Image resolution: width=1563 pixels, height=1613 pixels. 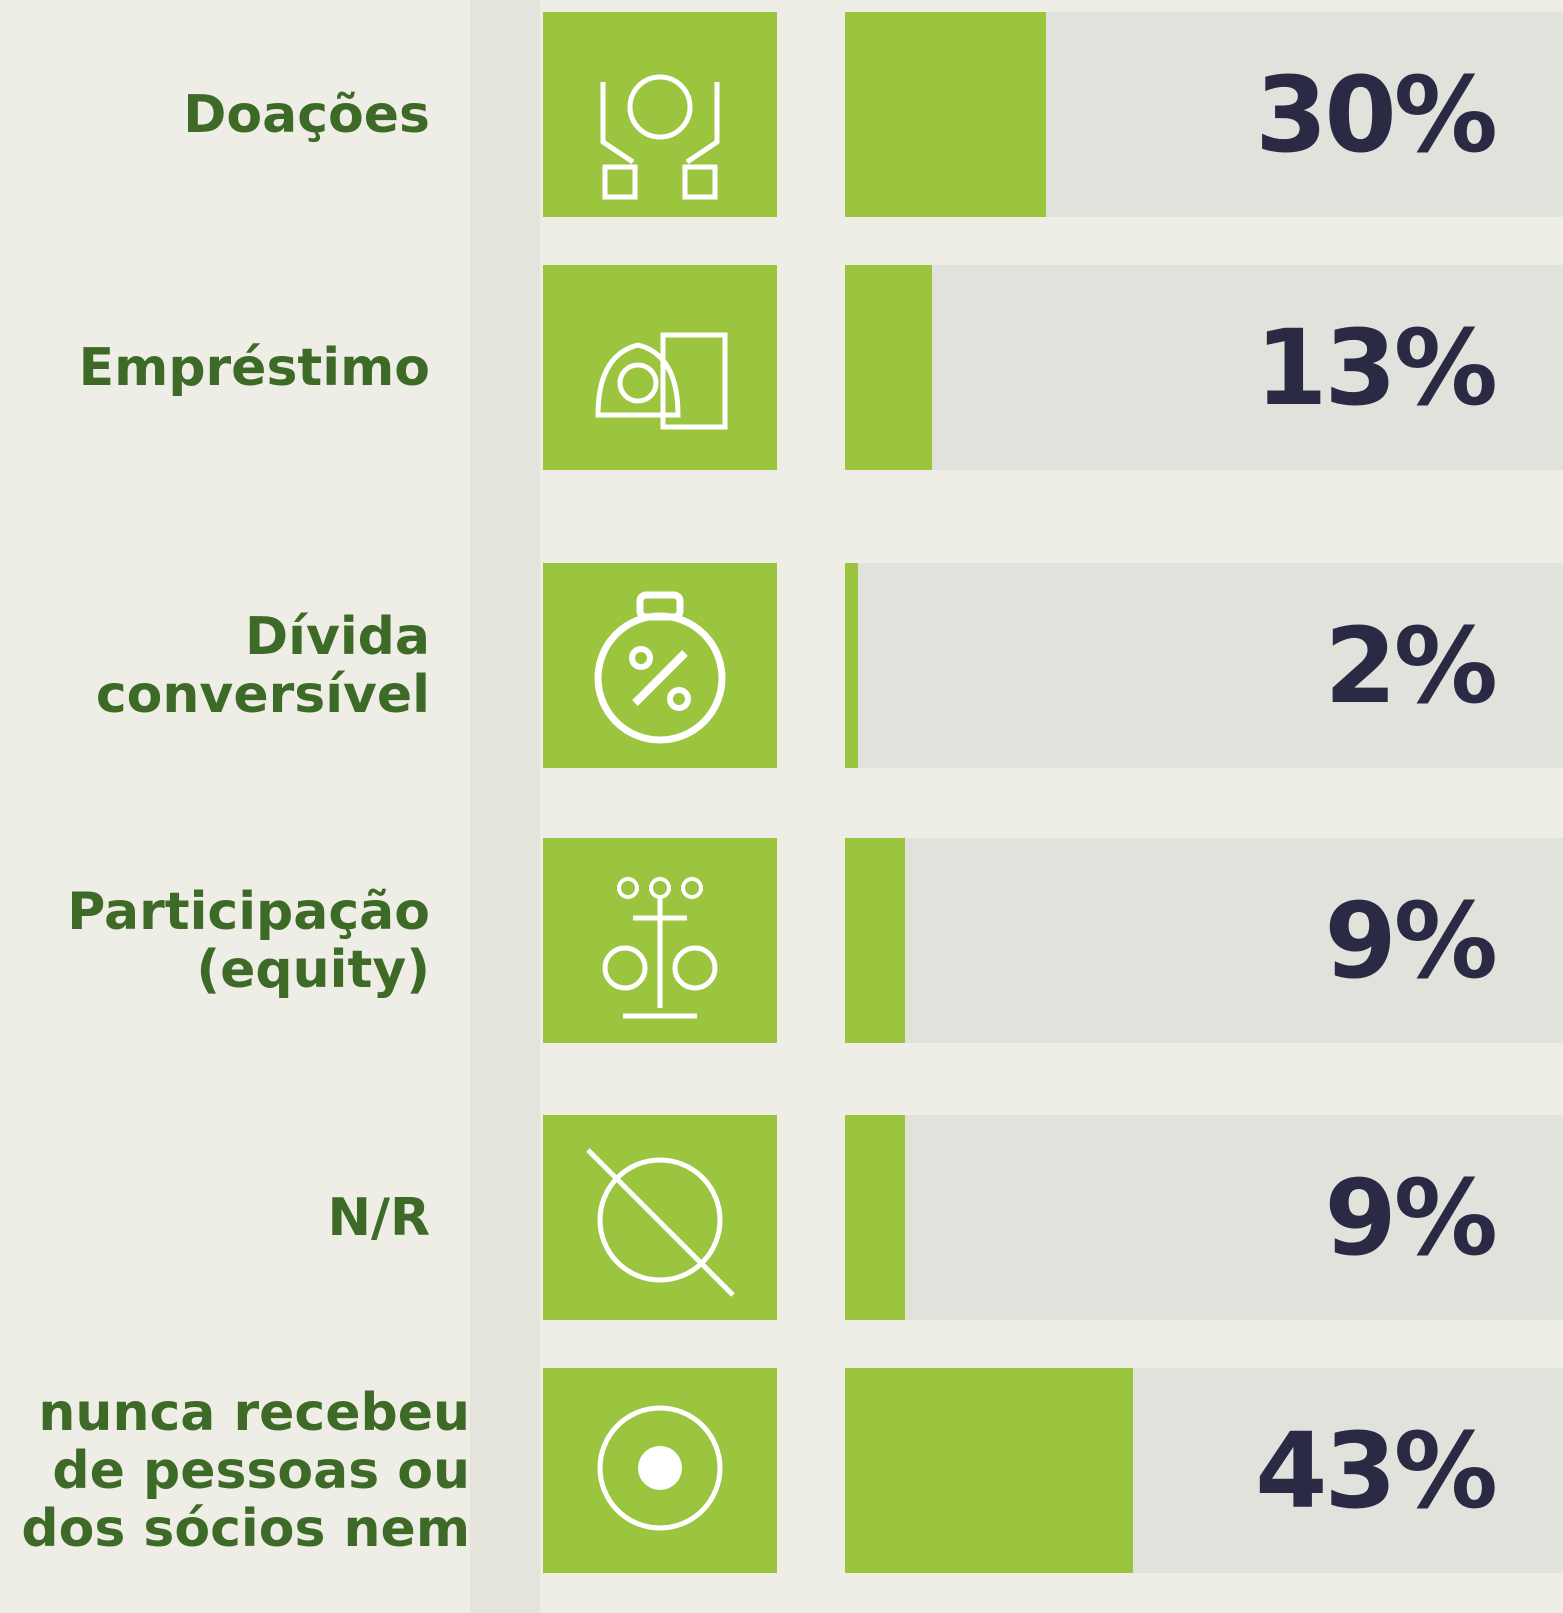 What do you see at coordinates (1376, 114) in the screenshot?
I see `value-label: 30%` at bounding box center [1376, 114].